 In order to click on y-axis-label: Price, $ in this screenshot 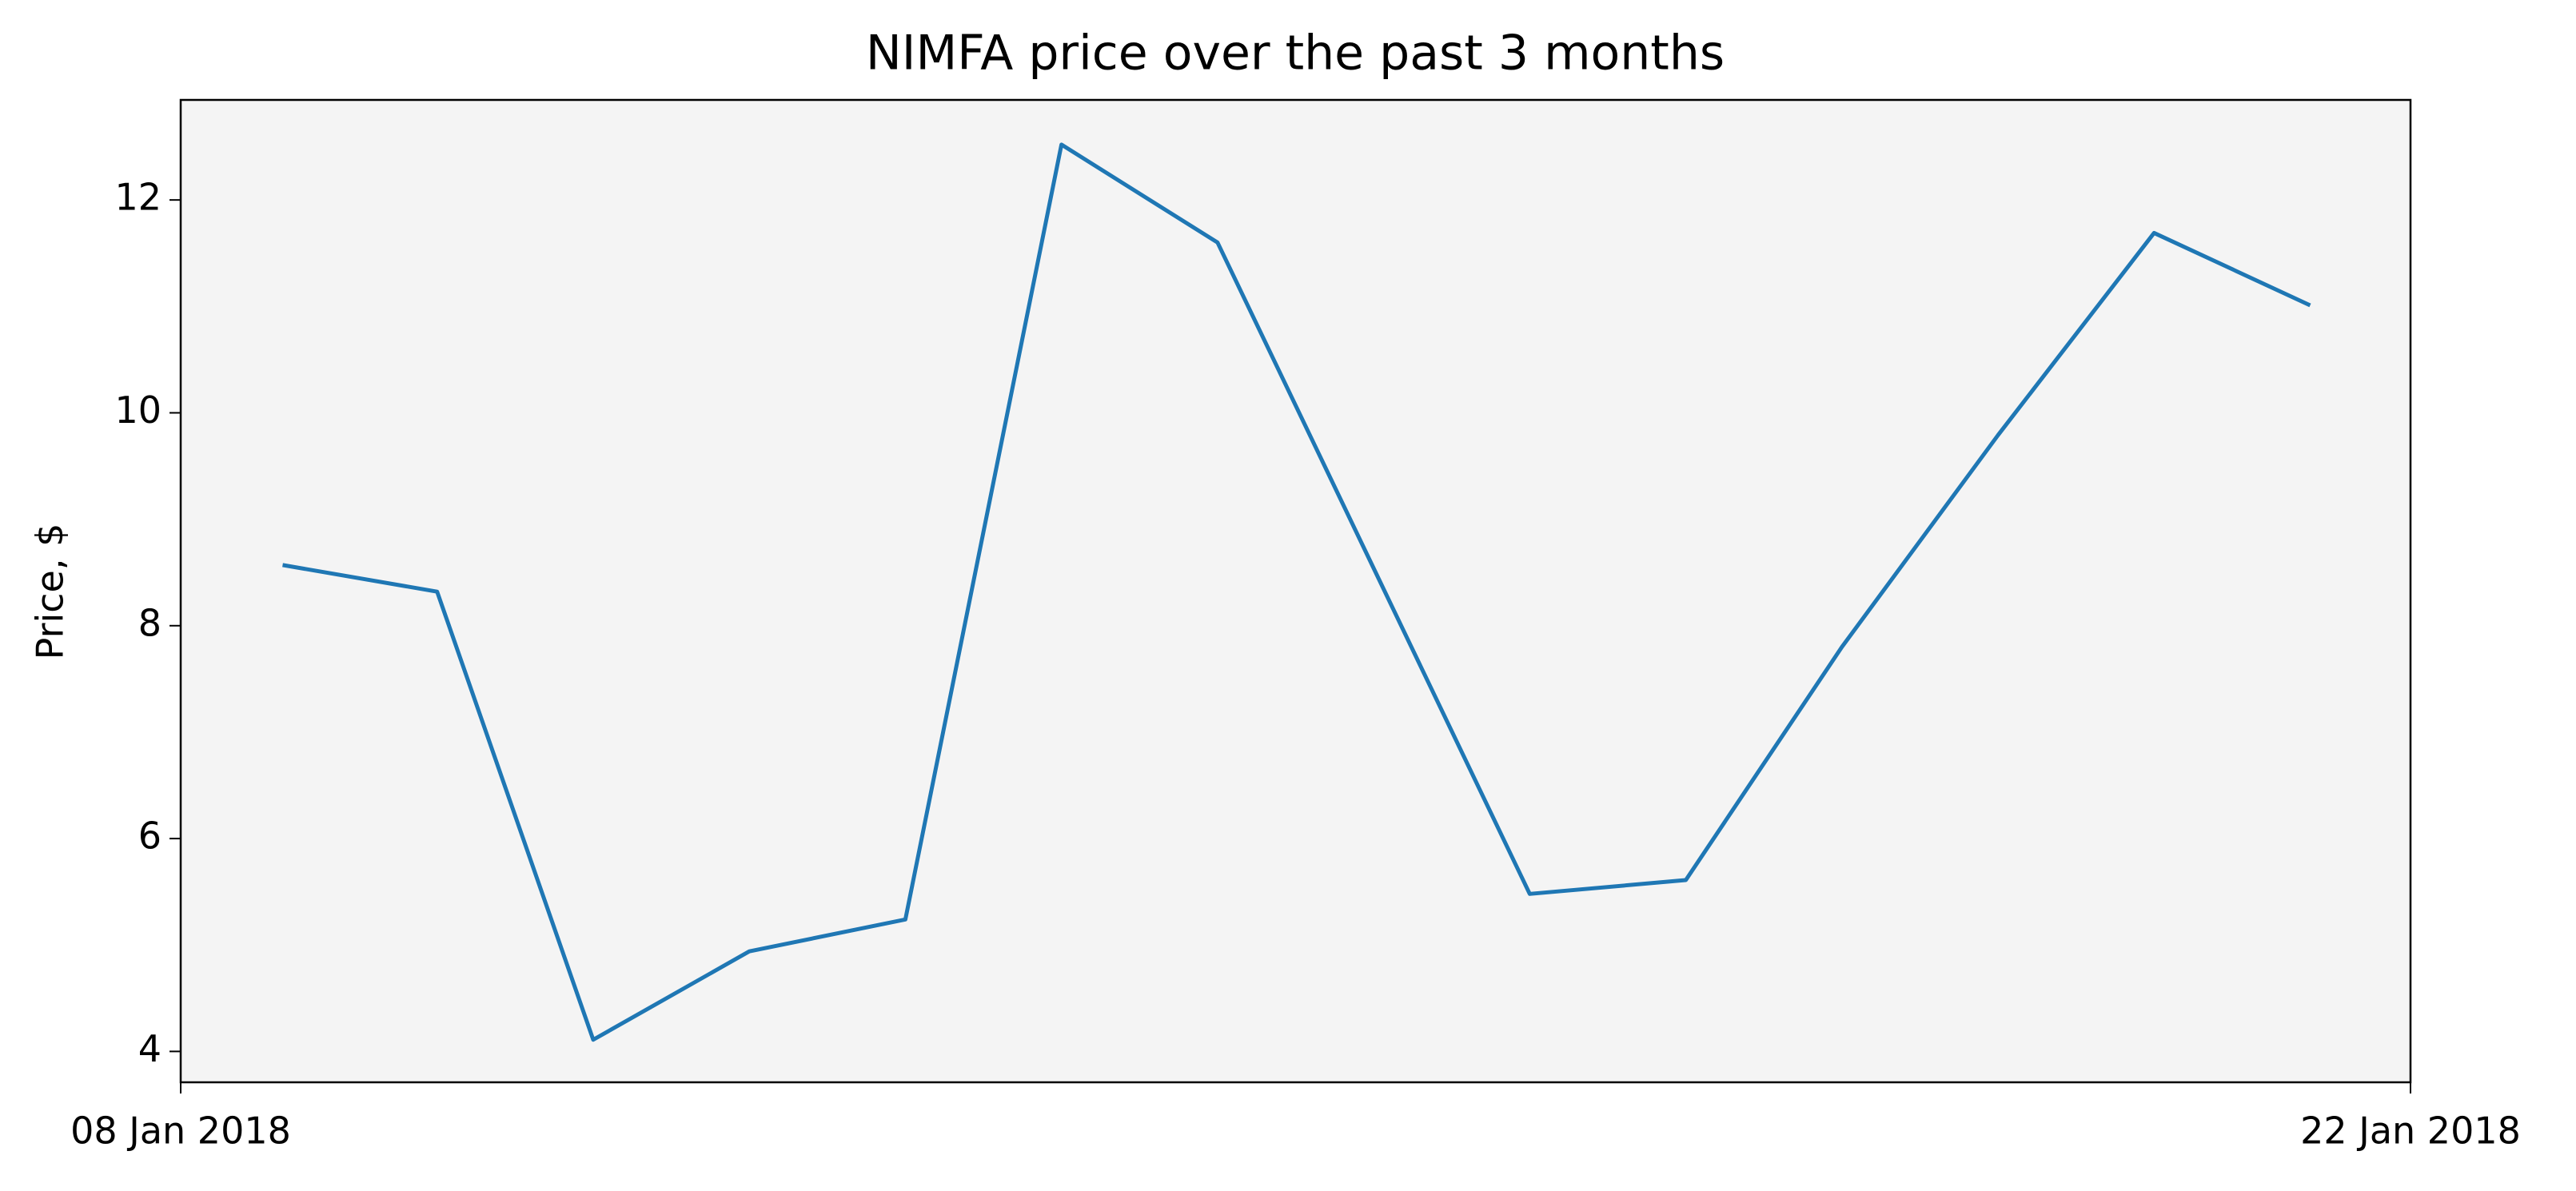, I will do `click(50, 592)`.